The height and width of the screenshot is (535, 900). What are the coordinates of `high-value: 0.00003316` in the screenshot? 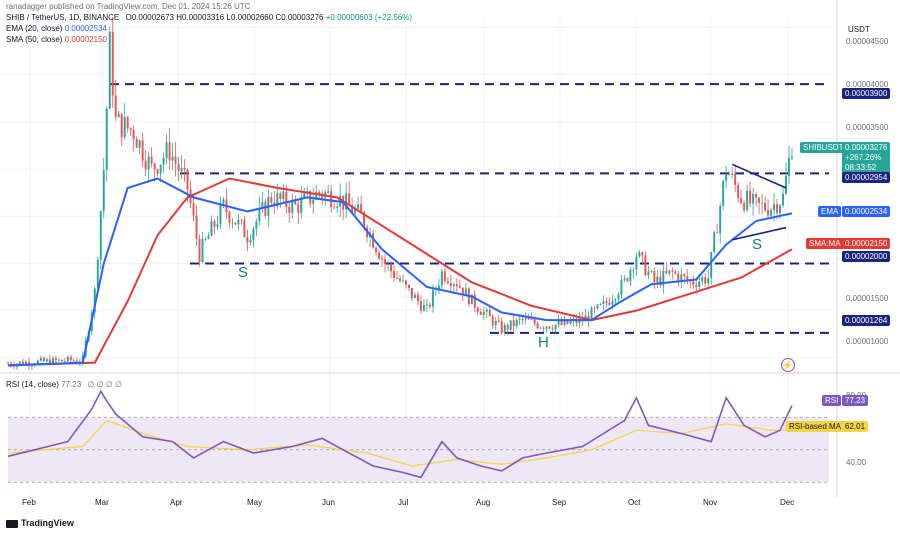 It's located at (203, 17).